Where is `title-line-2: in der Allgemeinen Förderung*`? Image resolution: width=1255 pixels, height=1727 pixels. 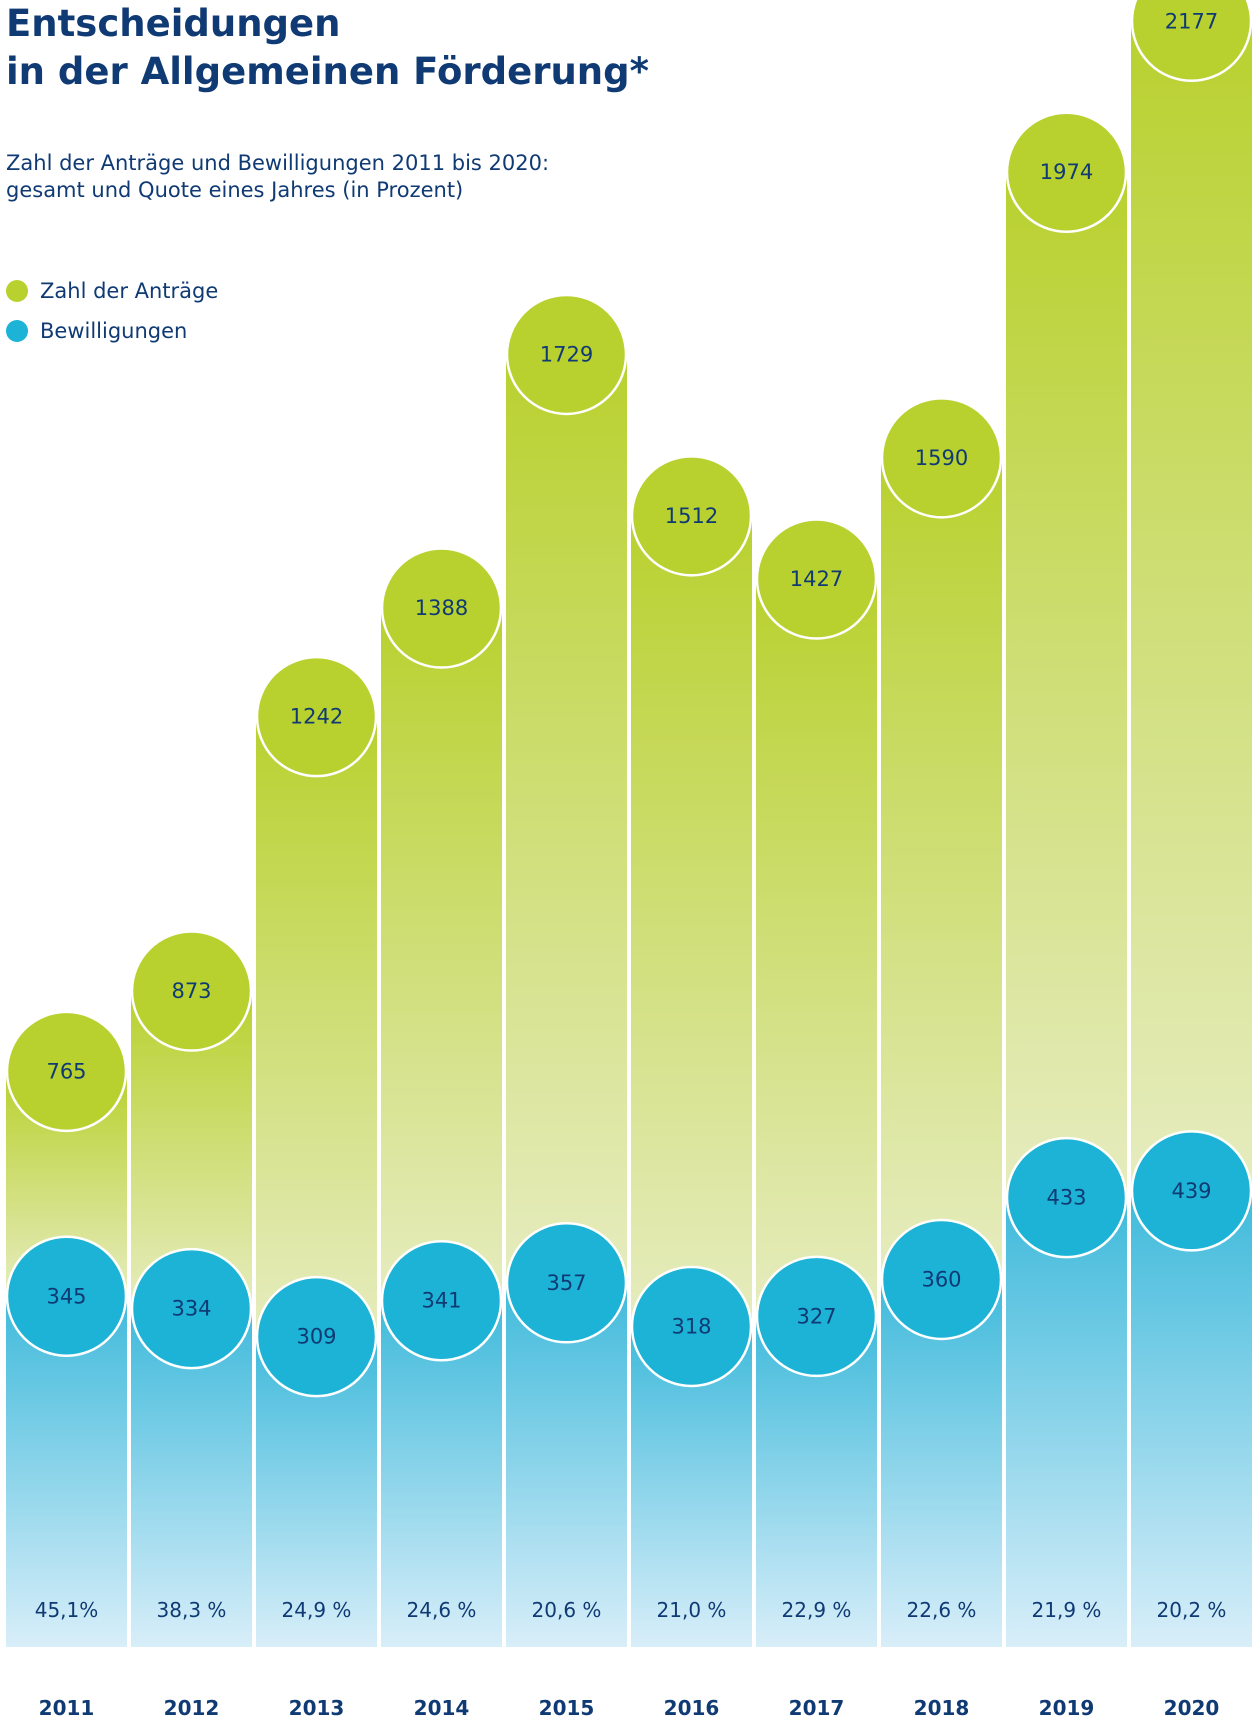 title-line-2: in der Allgemeinen Förderung* is located at coordinates (327, 71).